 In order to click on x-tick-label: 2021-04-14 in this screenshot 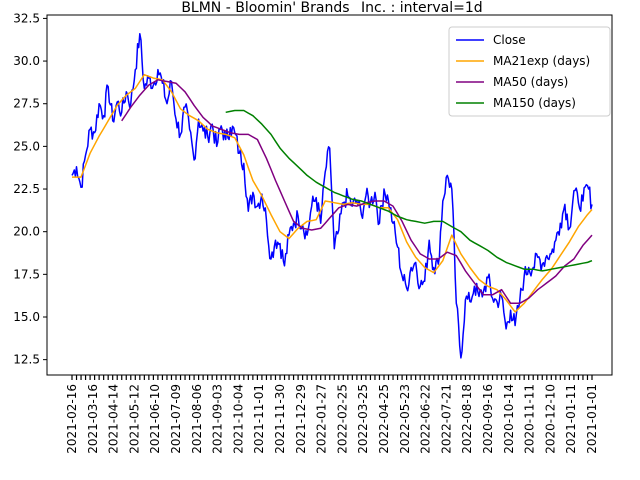, I will do `click(114, 419)`.